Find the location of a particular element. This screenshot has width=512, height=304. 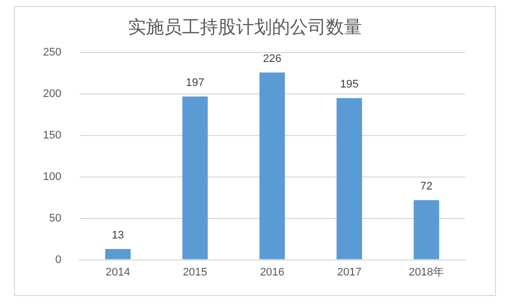

x-tick-label: 2014 is located at coordinates (118, 272).